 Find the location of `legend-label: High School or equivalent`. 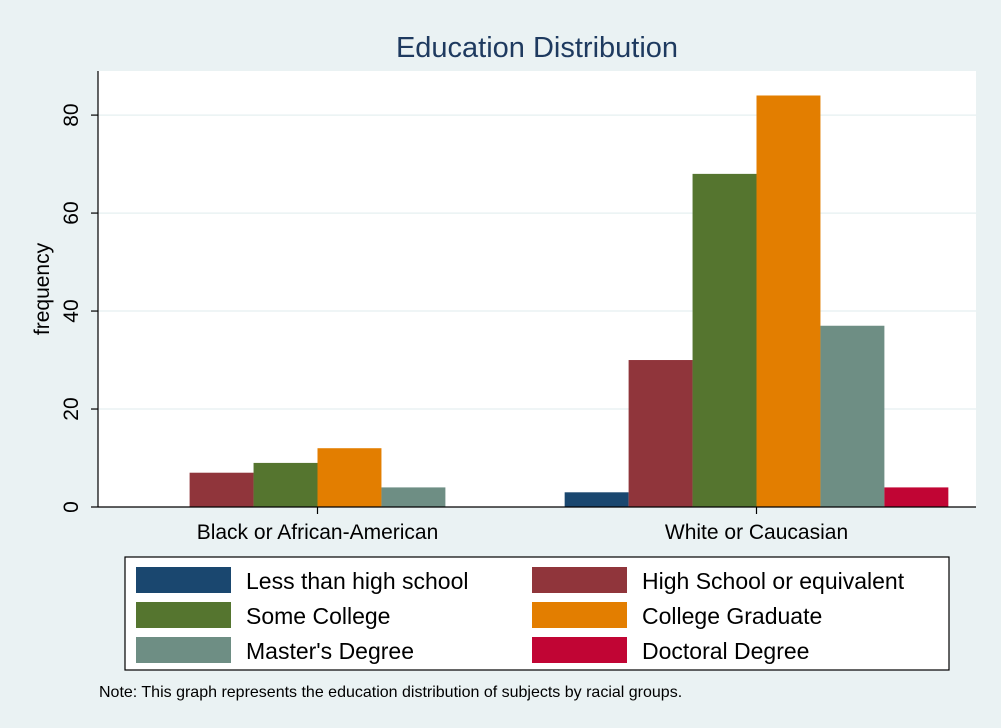

legend-label: High School or equivalent is located at coordinates (773, 581).